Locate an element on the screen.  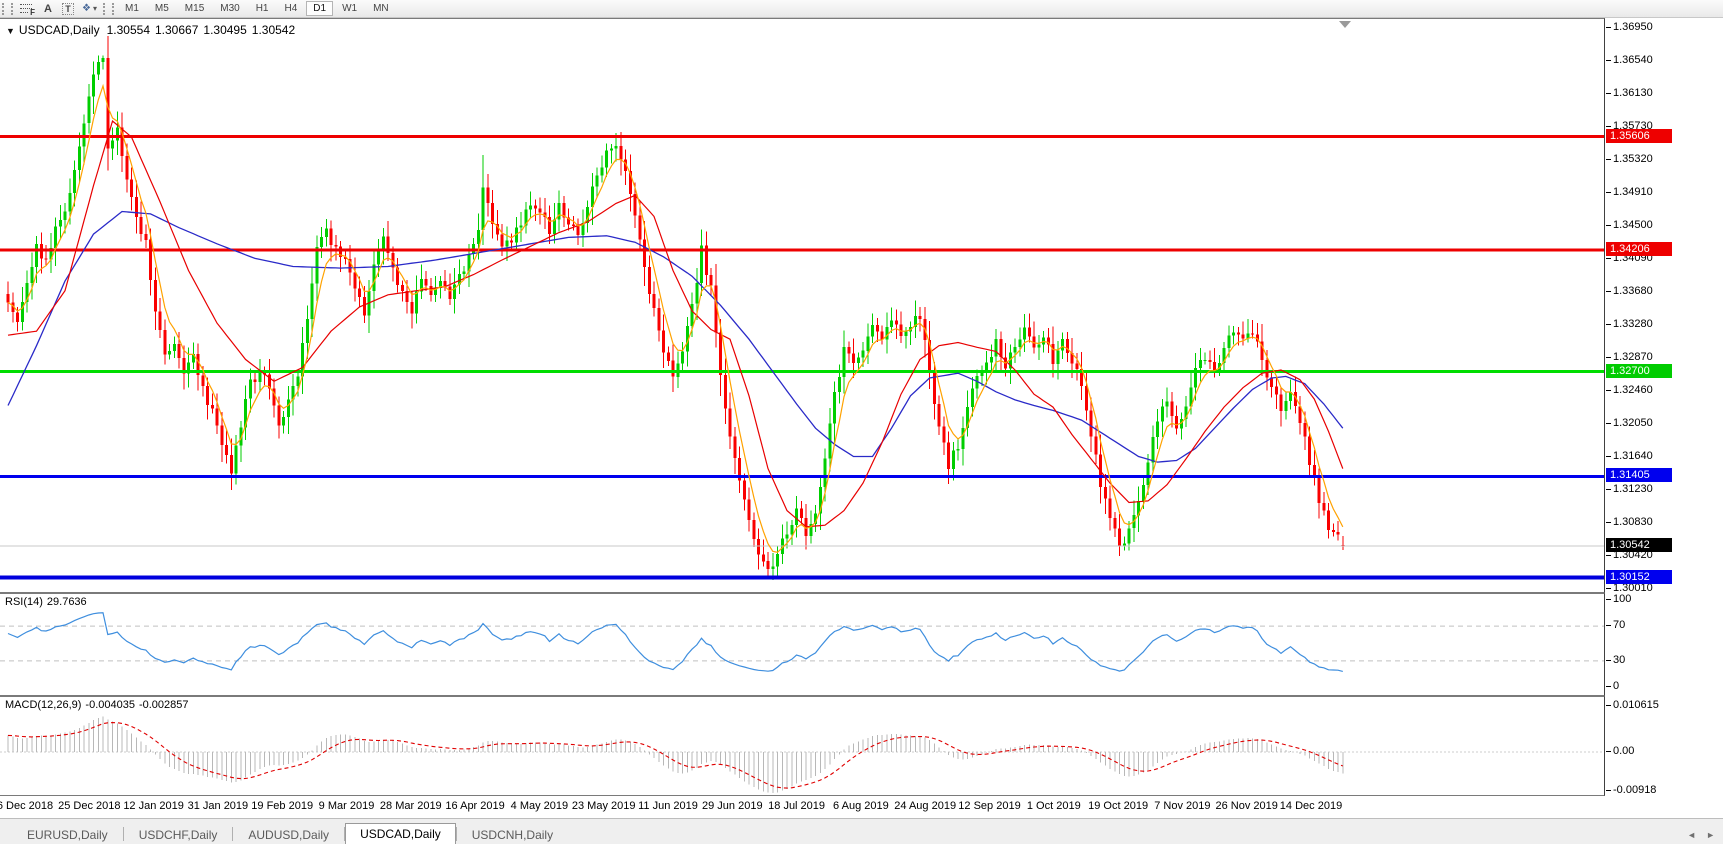
price-level-badge: 1.35606 is located at coordinates (1639, 135).